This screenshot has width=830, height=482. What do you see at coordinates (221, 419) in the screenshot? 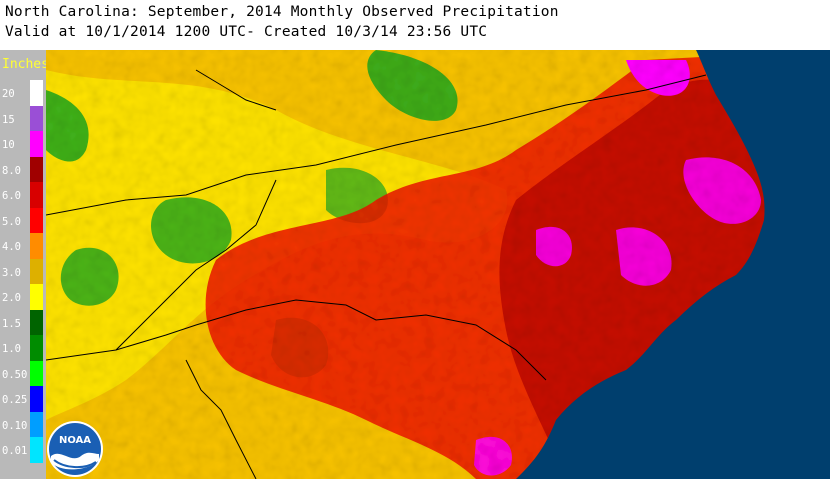
I see `sc-ga-boundary` at bounding box center [221, 419].